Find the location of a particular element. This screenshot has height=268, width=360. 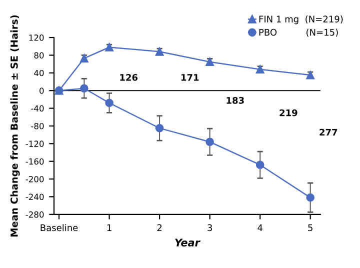

x-tick-label: 5 is located at coordinates (310, 228).